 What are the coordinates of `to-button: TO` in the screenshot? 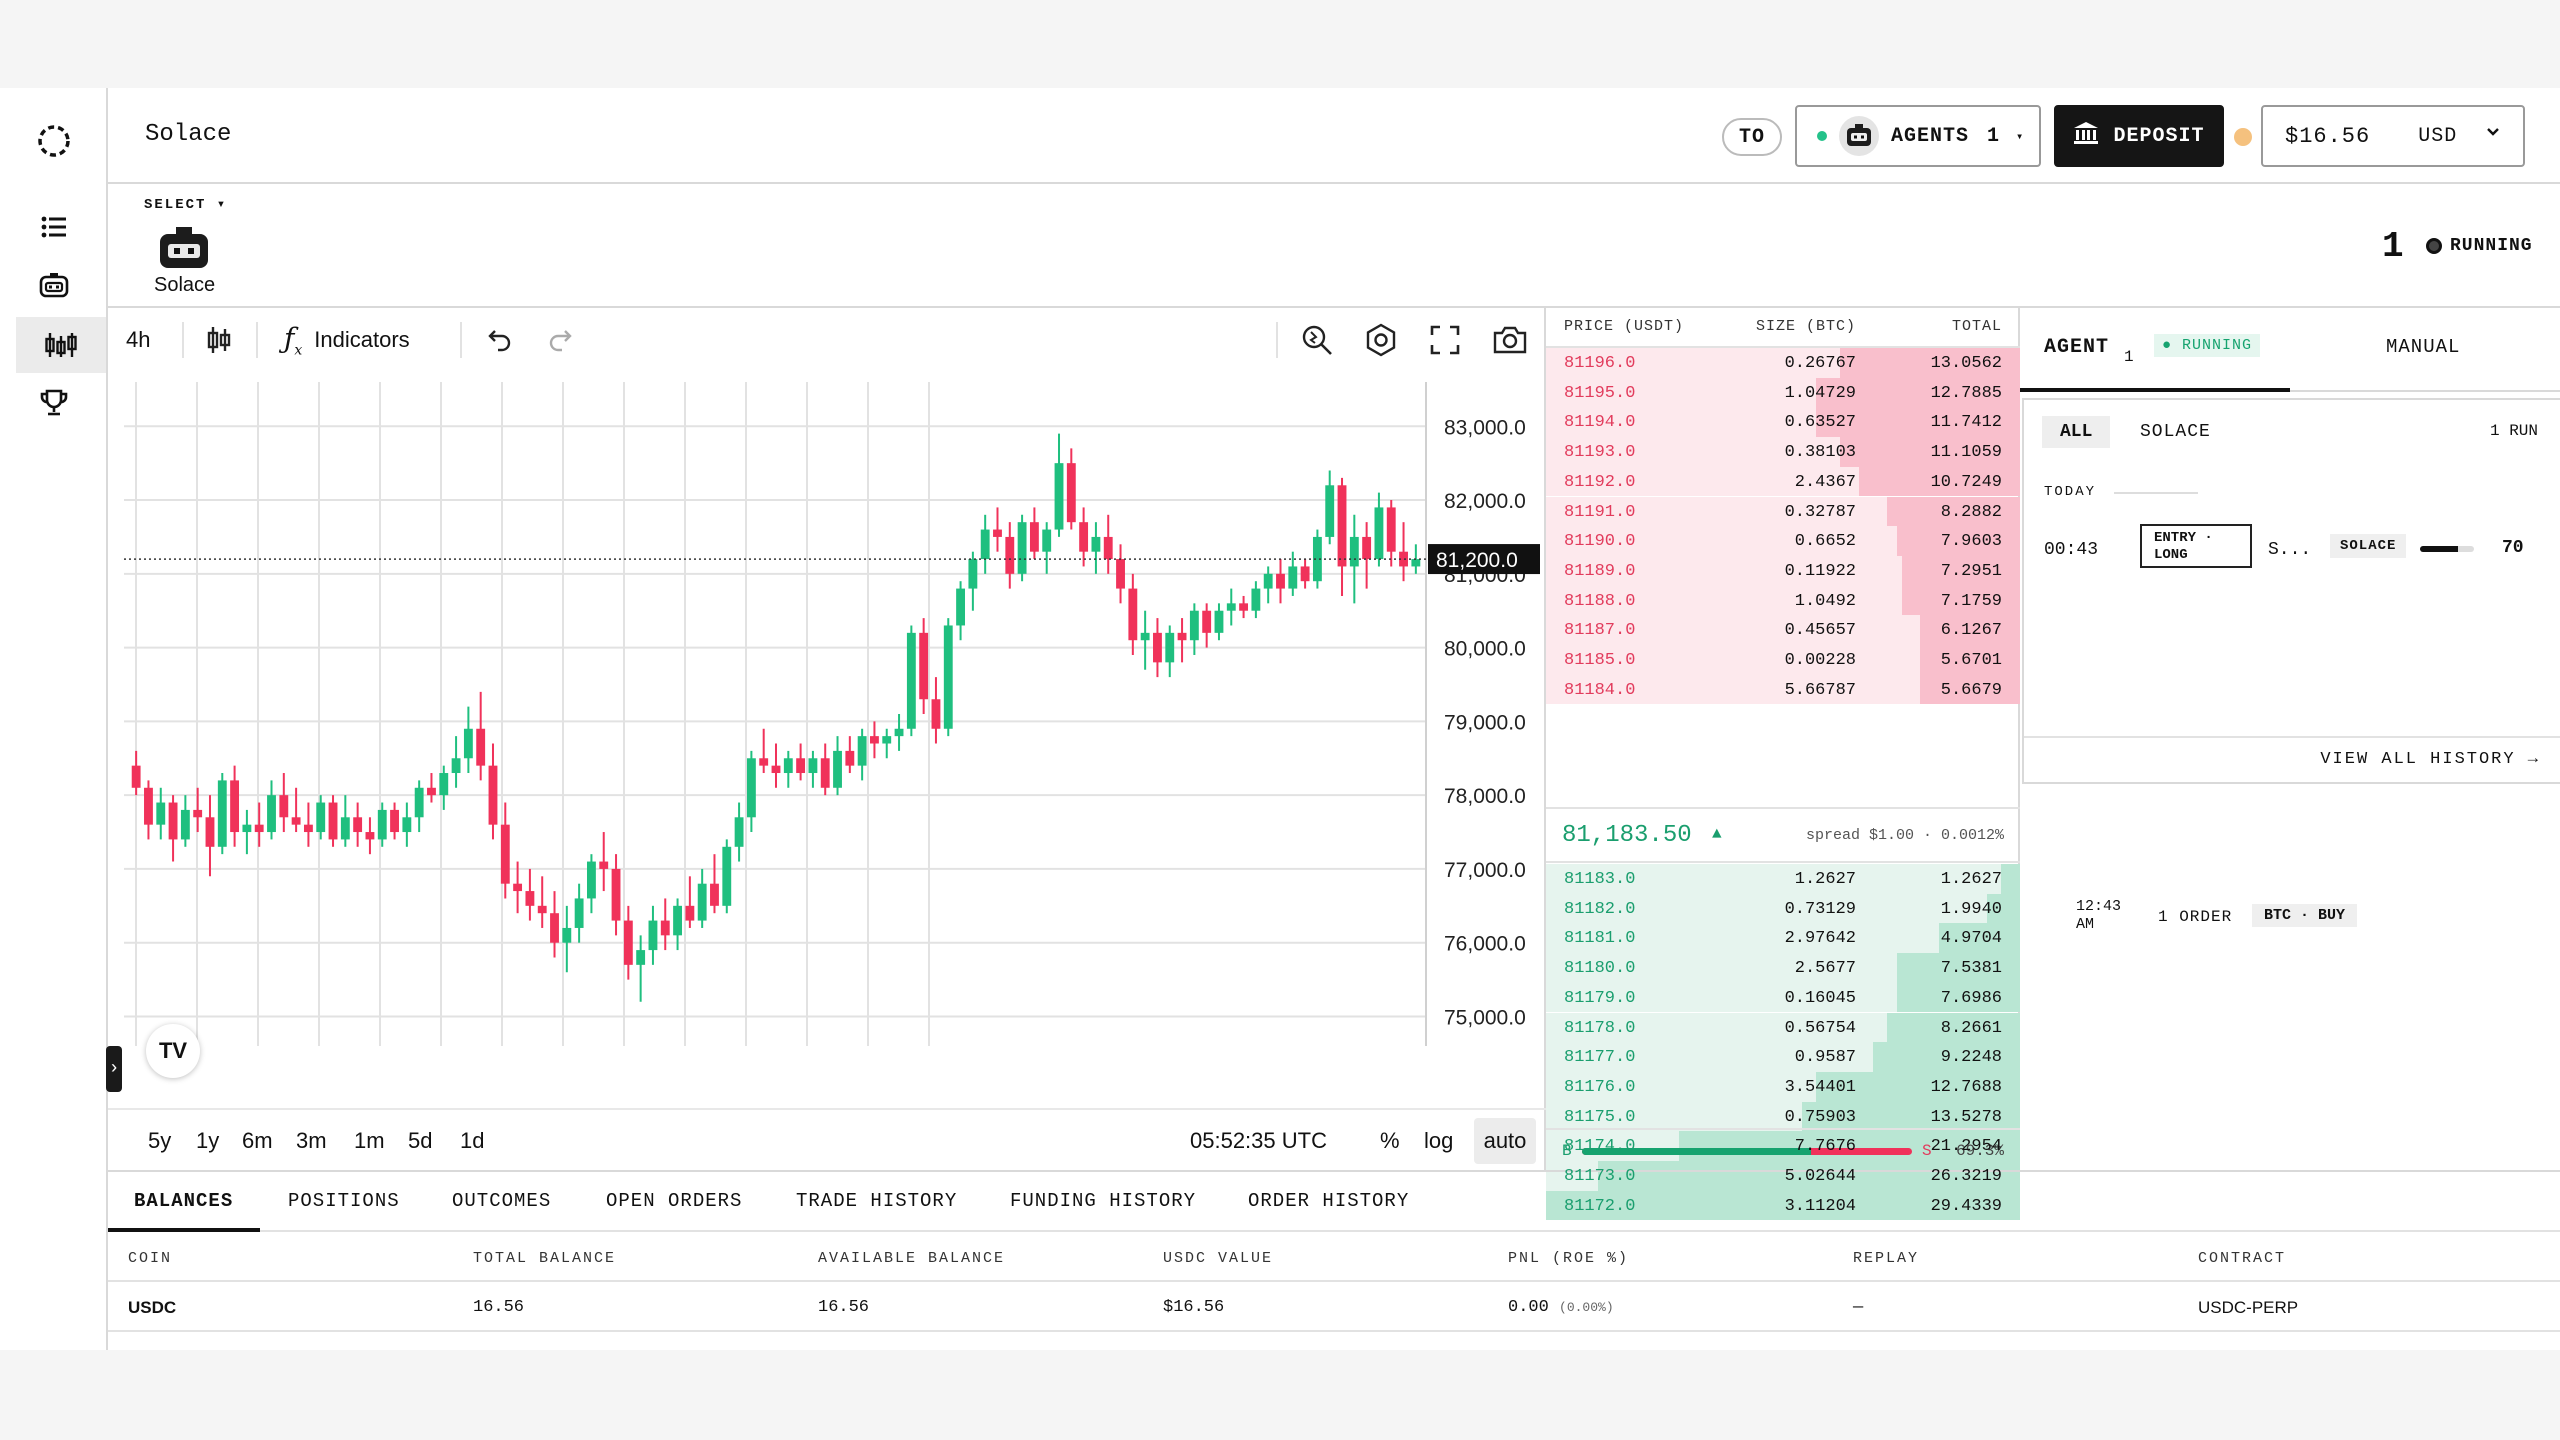 It's located at (1752, 137).